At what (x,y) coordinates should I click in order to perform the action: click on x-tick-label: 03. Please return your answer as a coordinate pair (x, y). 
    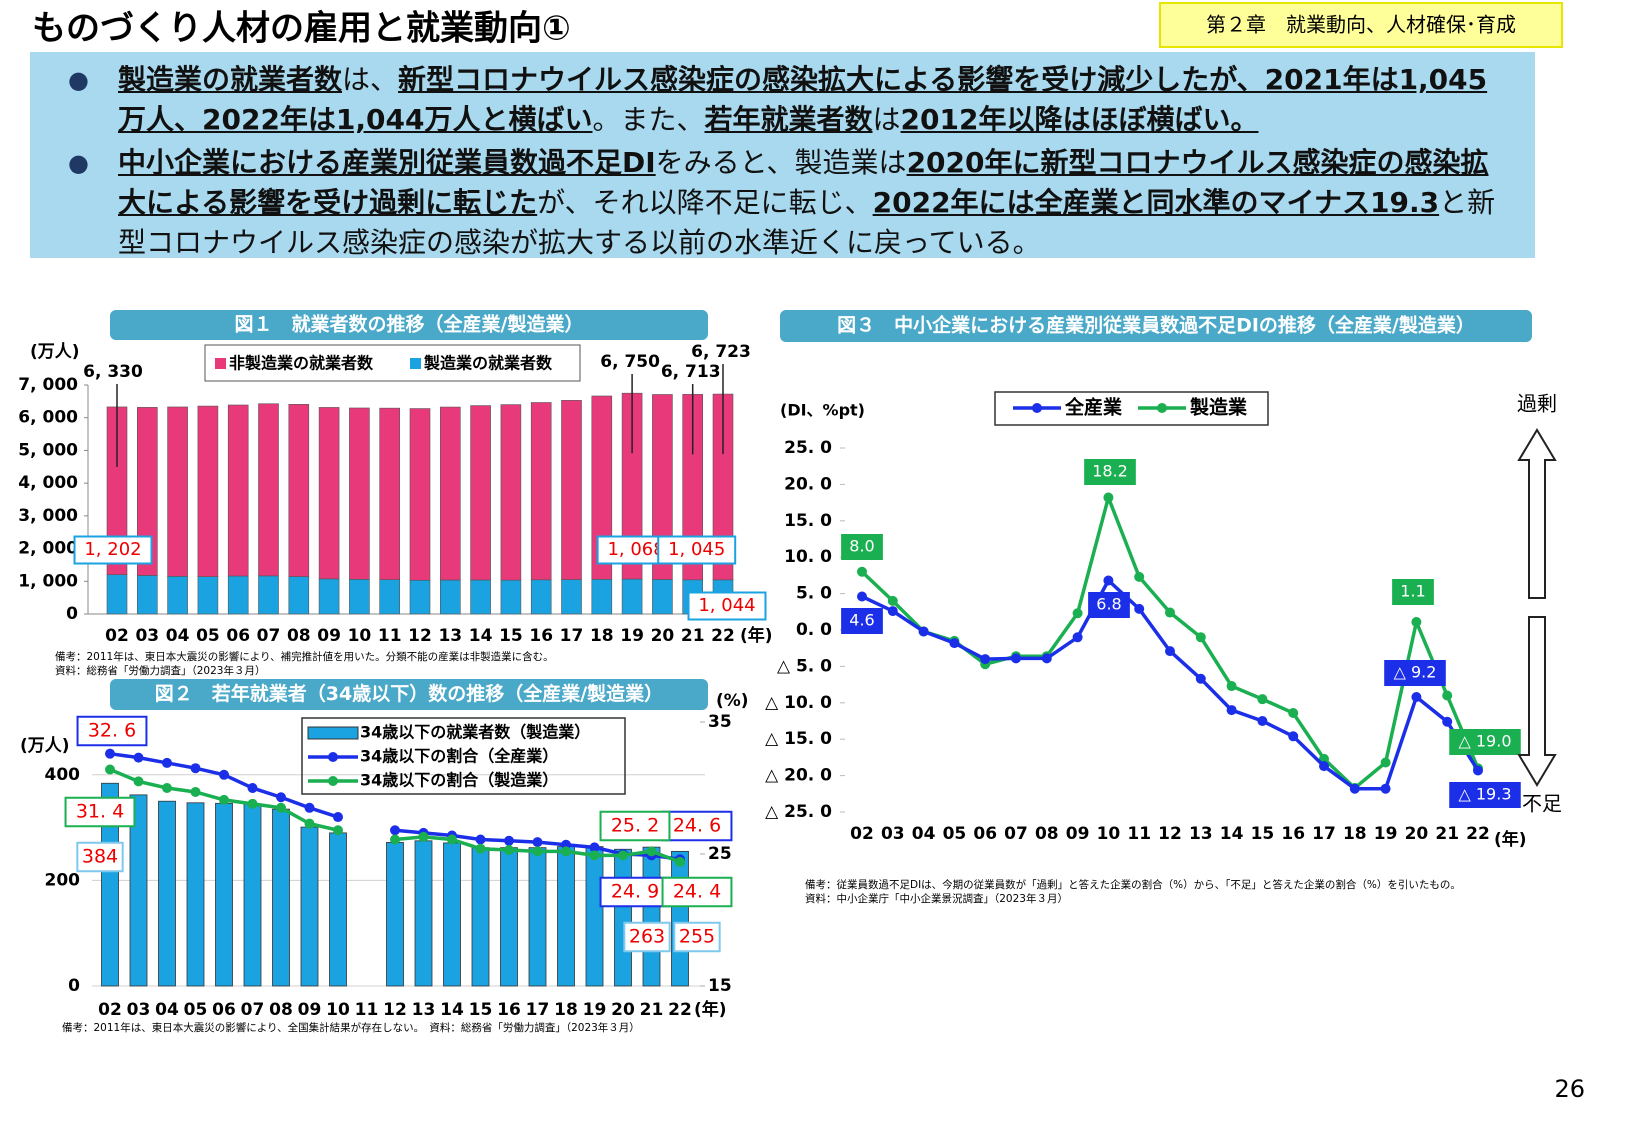
    Looking at the image, I should click on (893, 834).